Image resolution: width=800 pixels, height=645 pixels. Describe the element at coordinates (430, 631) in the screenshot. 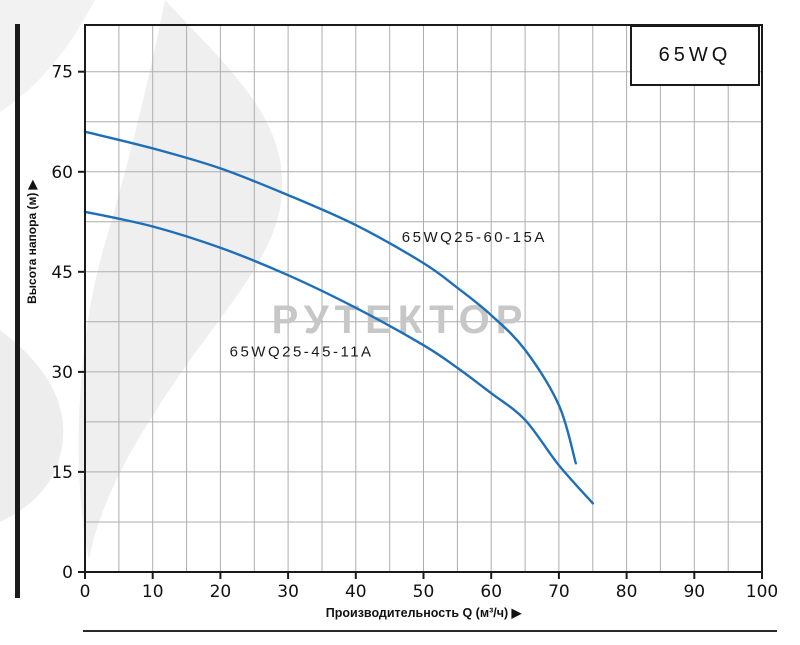

I see `footer-divider` at that location.